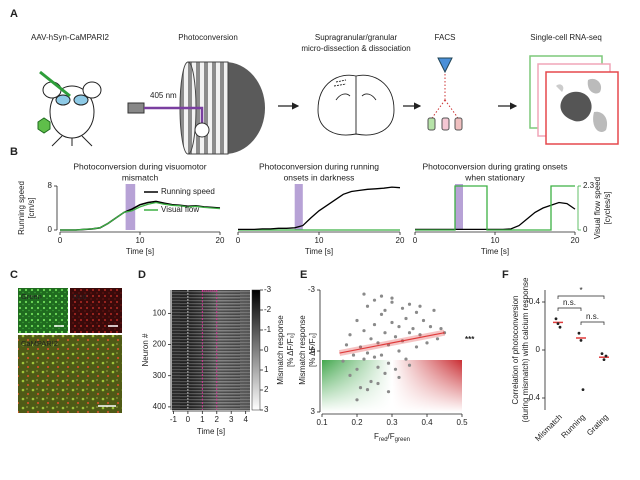  What do you see at coordinates (580, 290) in the screenshot?
I see `sig-label: *` at bounding box center [580, 290].